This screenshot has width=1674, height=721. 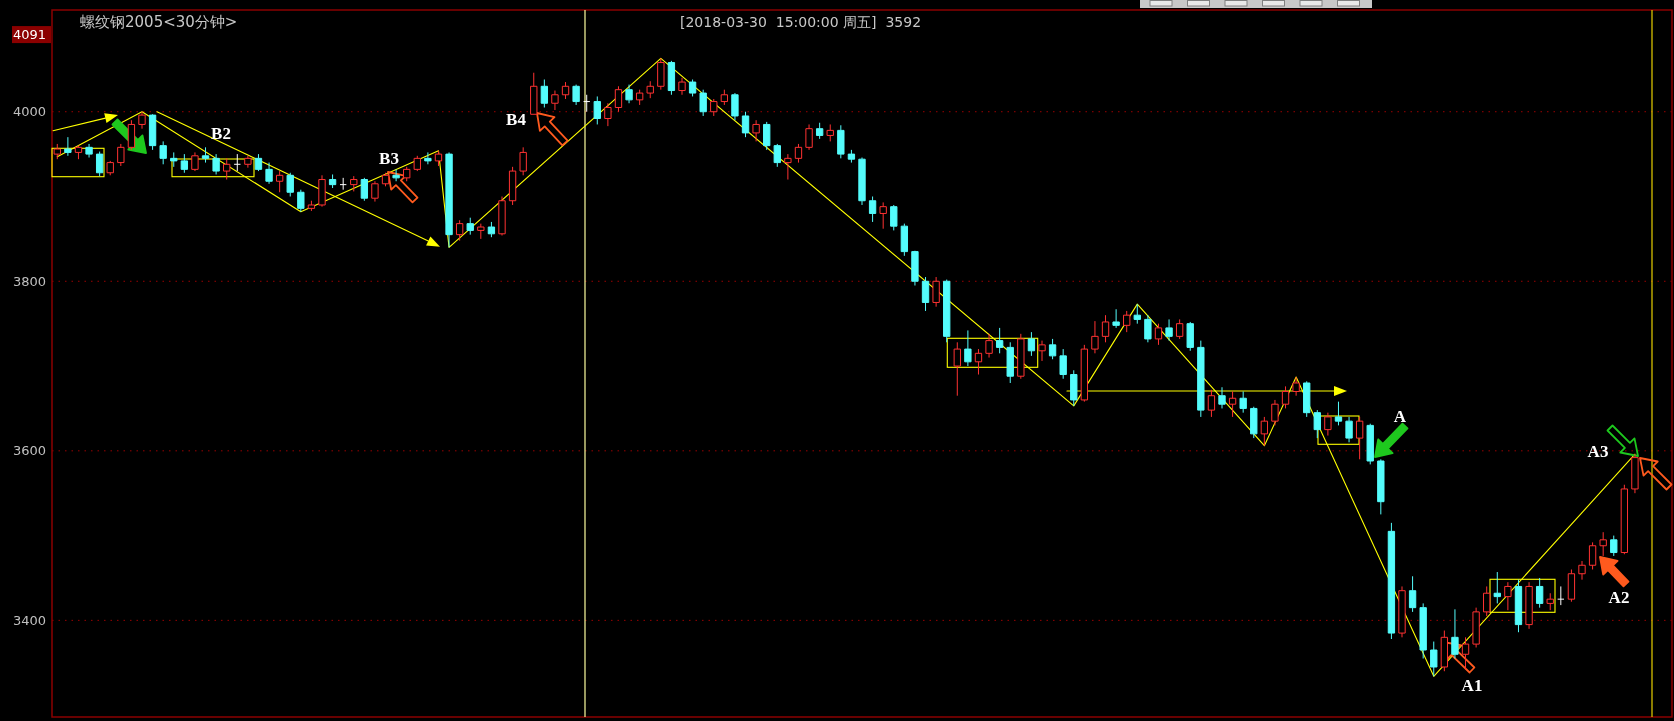 What do you see at coordinates (389, 158) in the screenshot?
I see `annotation: B3` at bounding box center [389, 158].